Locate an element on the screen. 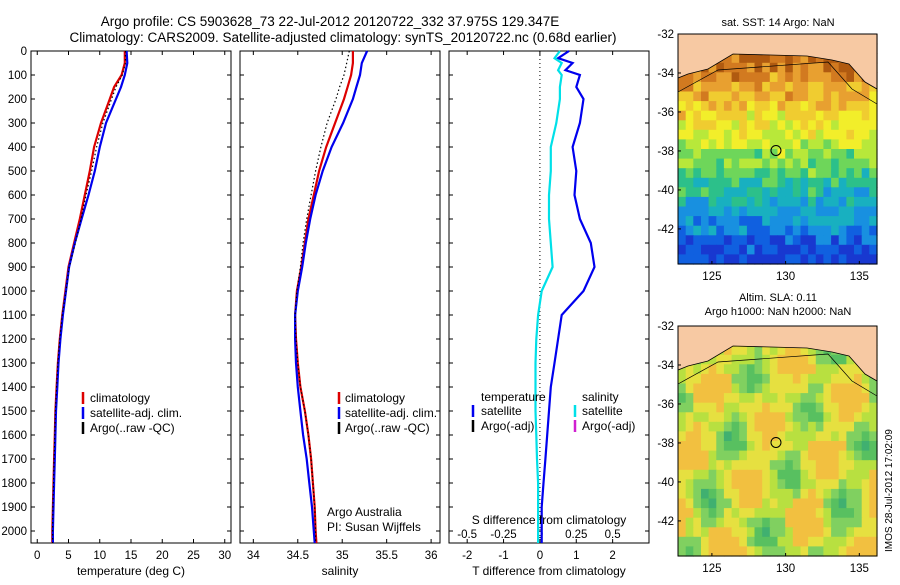  depth-tick-label: 1900 is located at coordinates (14, 508).